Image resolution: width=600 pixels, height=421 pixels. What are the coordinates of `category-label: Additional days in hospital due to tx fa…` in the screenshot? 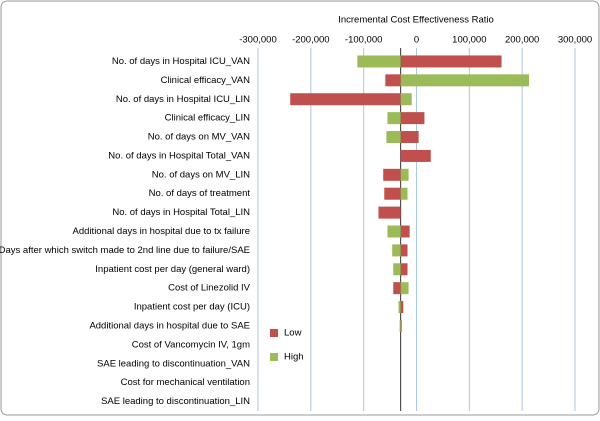 It's located at (161, 231).